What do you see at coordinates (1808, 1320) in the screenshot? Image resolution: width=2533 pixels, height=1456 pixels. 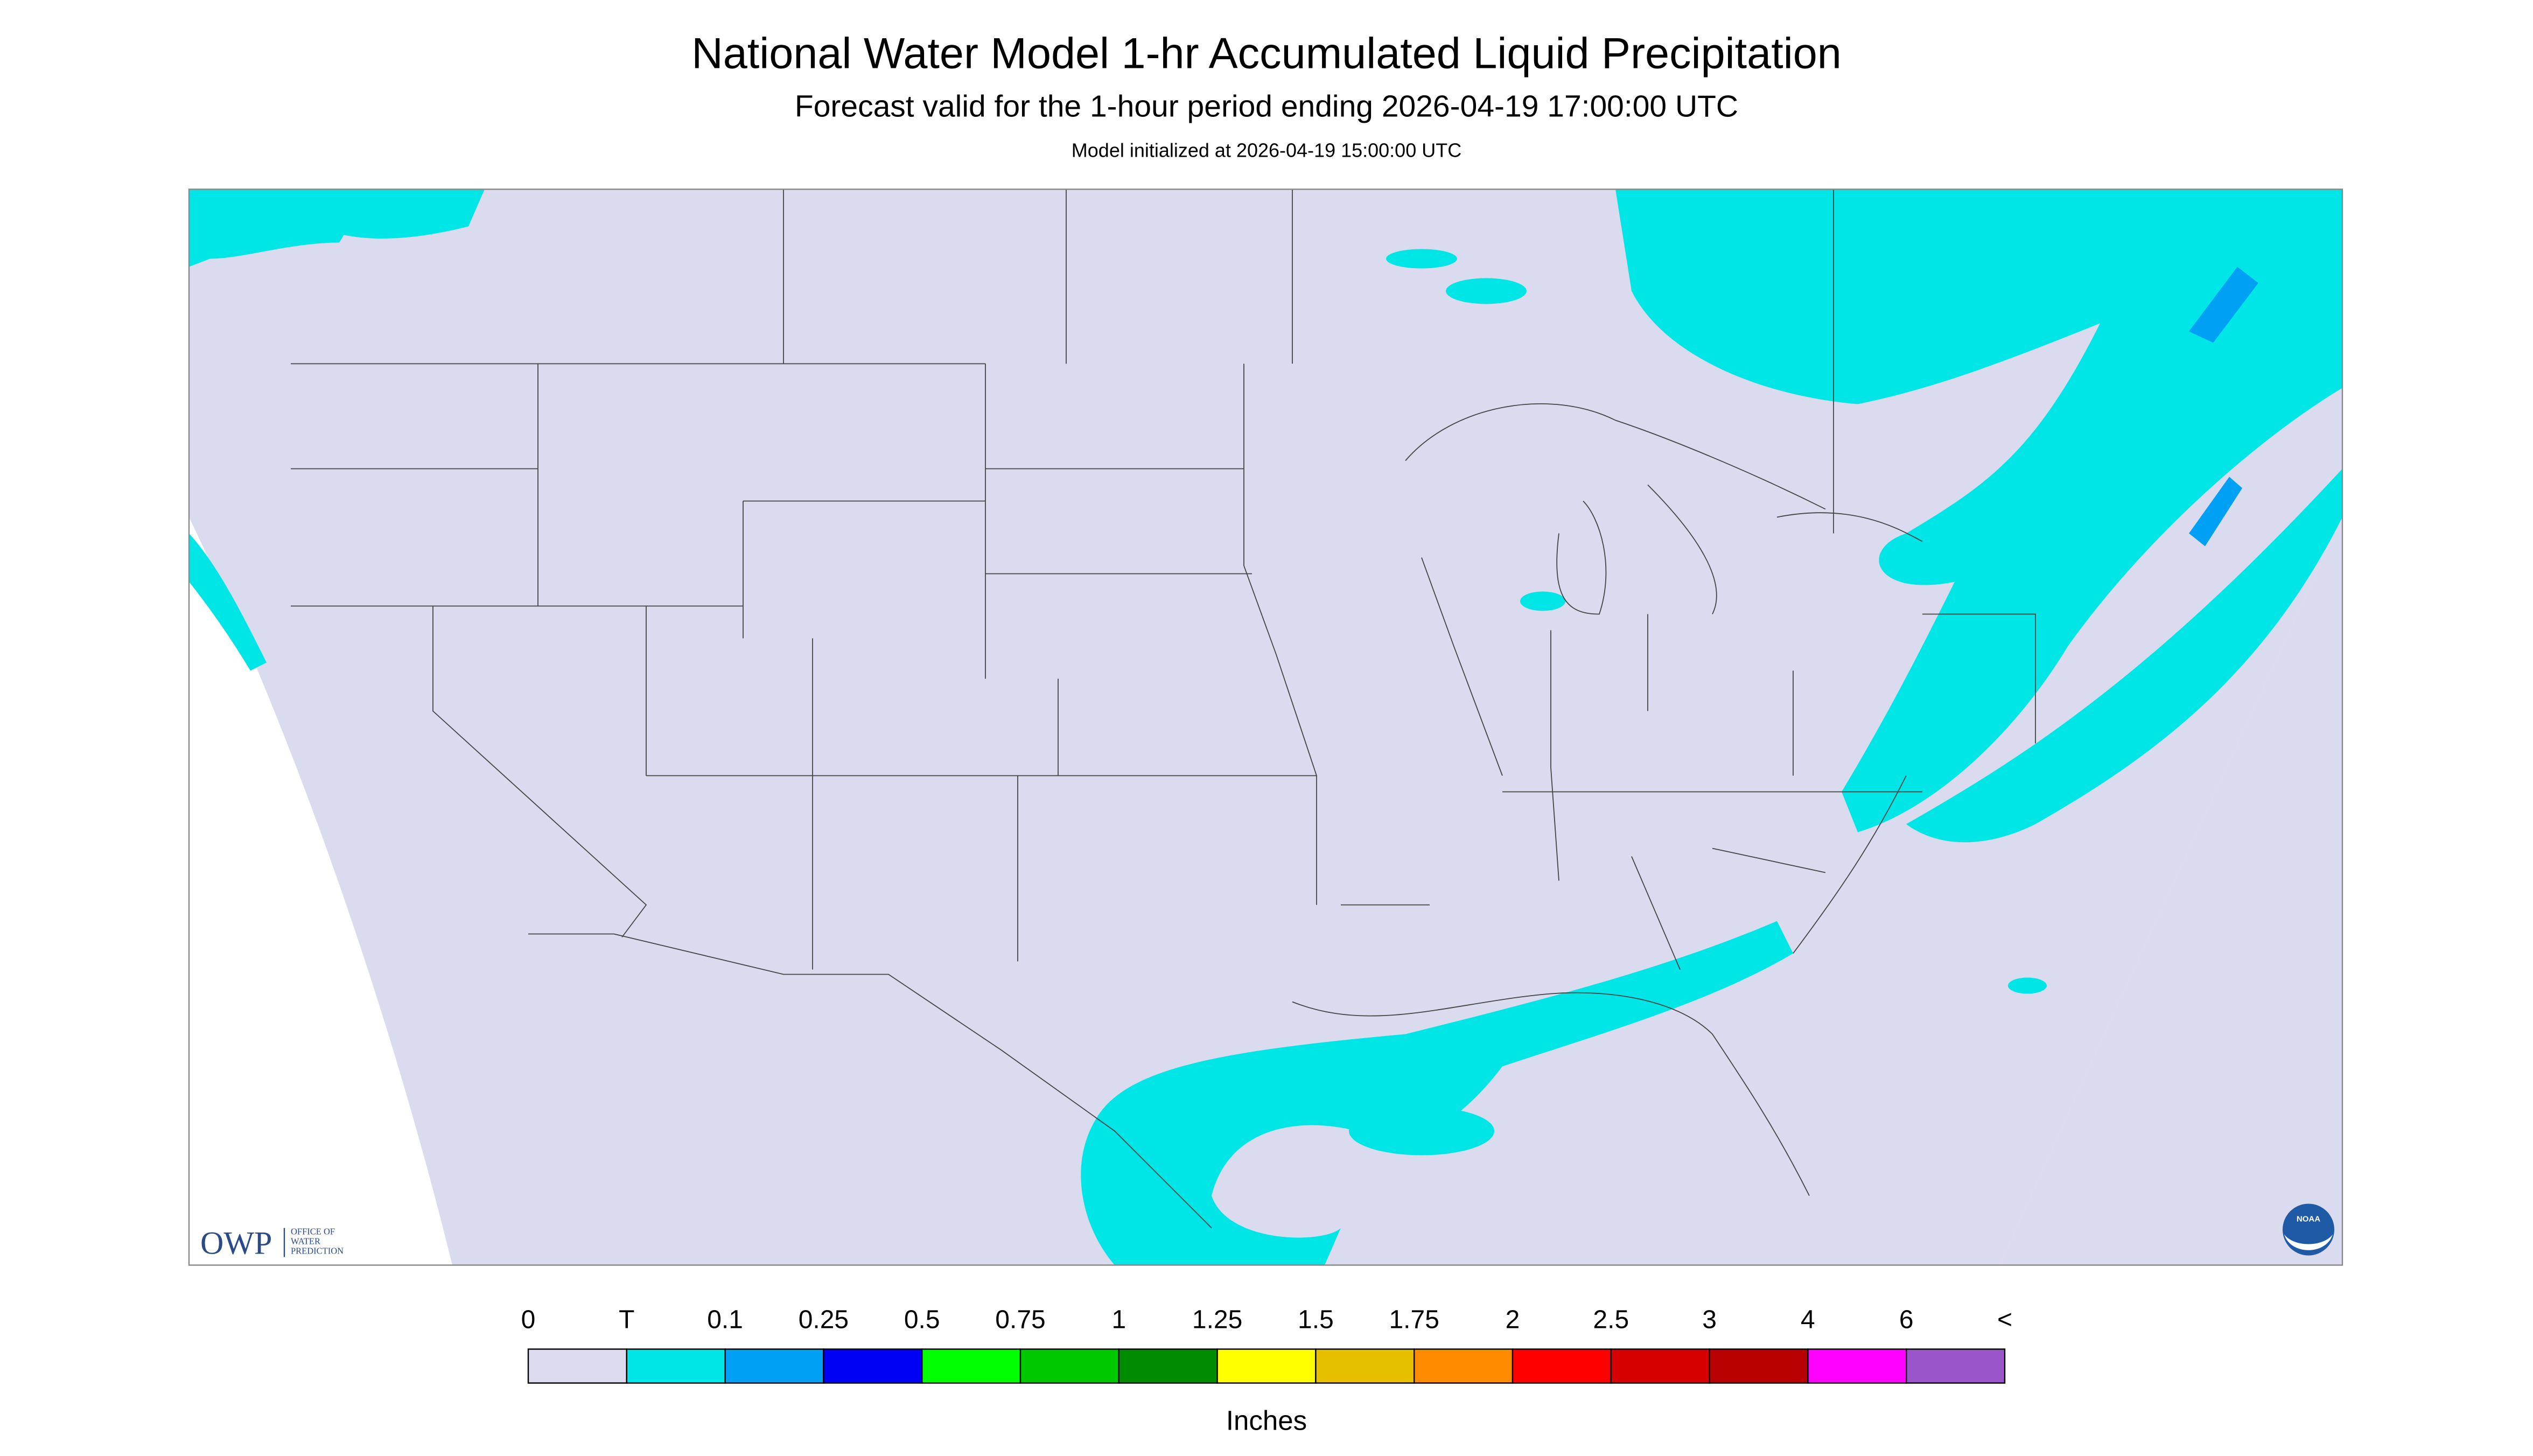 I see `legend-label: 4` at bounding box center [1808, 1320].